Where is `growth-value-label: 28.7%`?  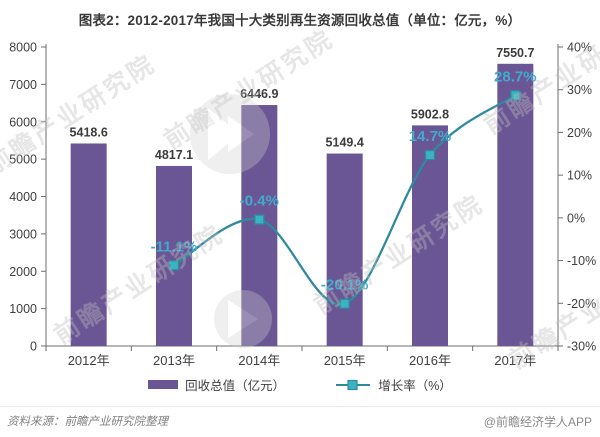 growth-value-label: 28.7% is located at coordinates (515, 76).